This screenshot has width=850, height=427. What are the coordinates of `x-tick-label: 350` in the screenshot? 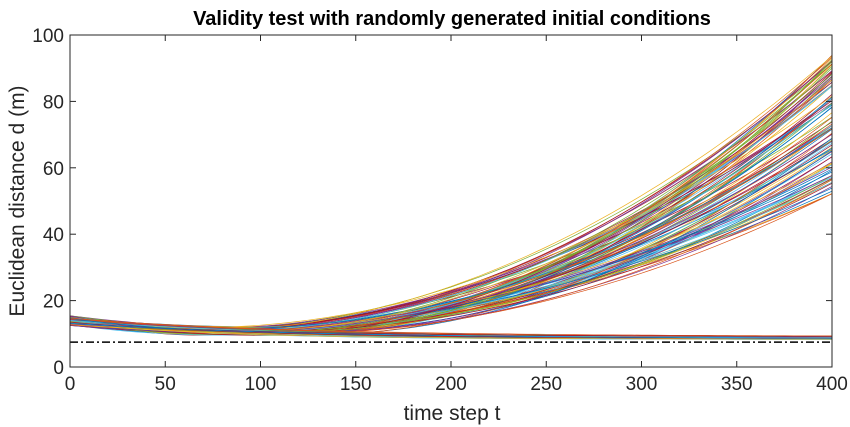 It's located at (737, 384).